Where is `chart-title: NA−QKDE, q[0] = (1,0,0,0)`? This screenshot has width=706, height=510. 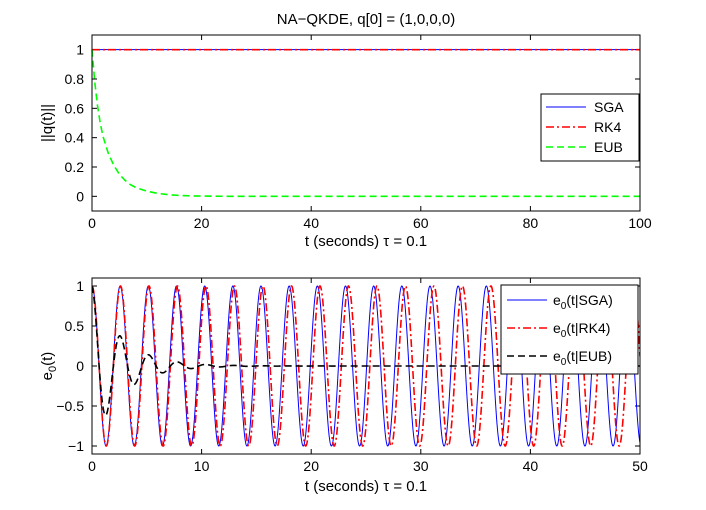 chart-title: NA−QKDE, q[0] = (1,0,0,0) is located at coordinates (366, 19).